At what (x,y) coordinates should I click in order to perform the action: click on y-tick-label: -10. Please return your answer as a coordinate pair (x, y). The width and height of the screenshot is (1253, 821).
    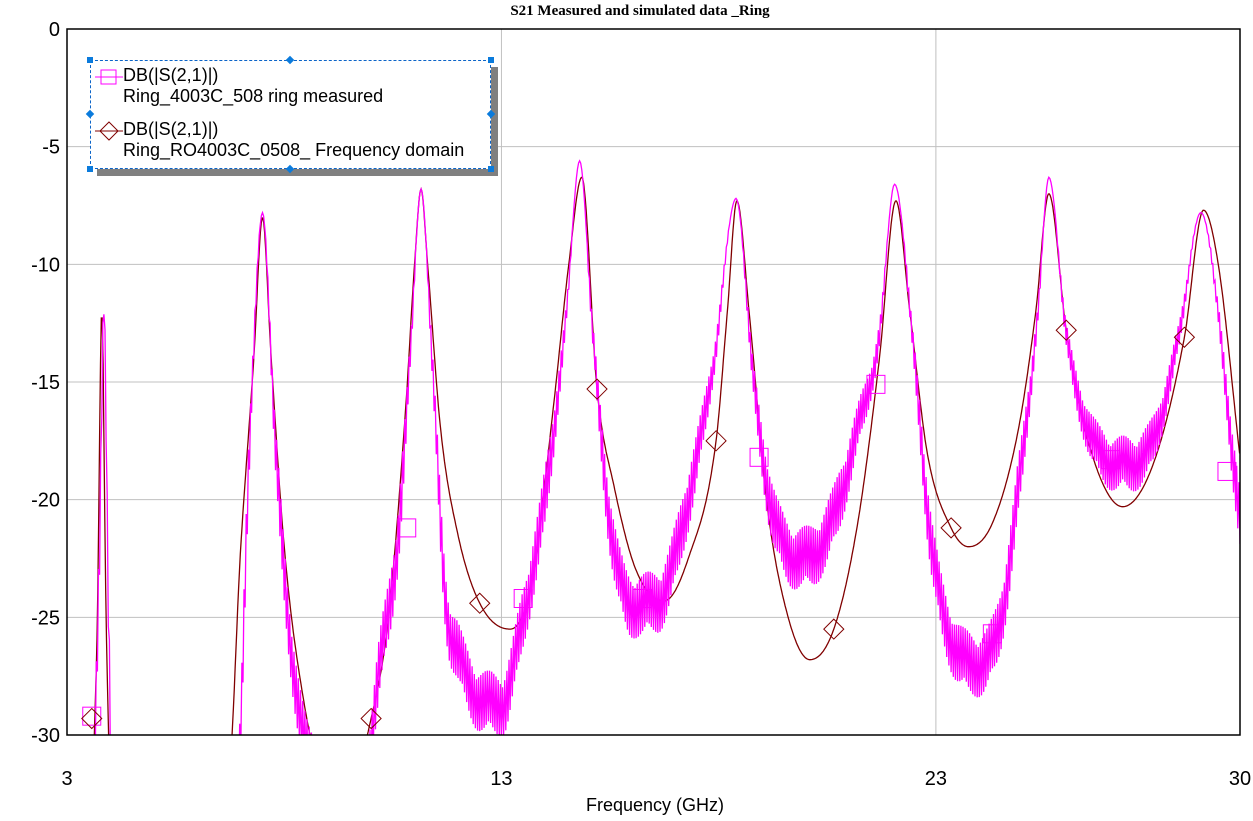
    Looking at the image, I should click on (45, 265).